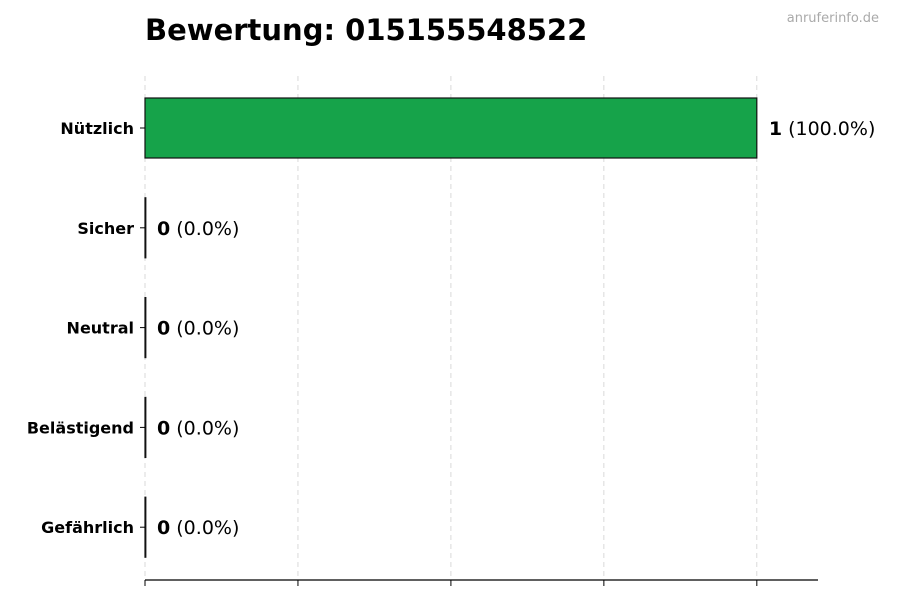  What do you see at coordinates (775, 129) in the screenshot?
I see `value-label: 1` at bounding box center [775, 129].